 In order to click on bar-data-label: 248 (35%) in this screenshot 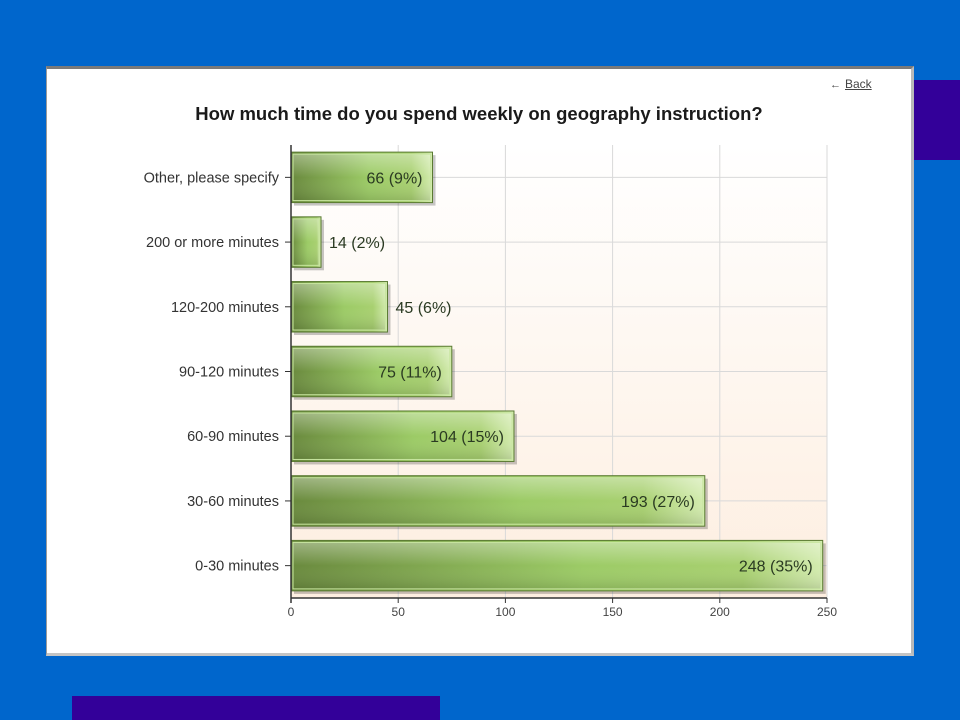, I will do `click(776, 567)`.